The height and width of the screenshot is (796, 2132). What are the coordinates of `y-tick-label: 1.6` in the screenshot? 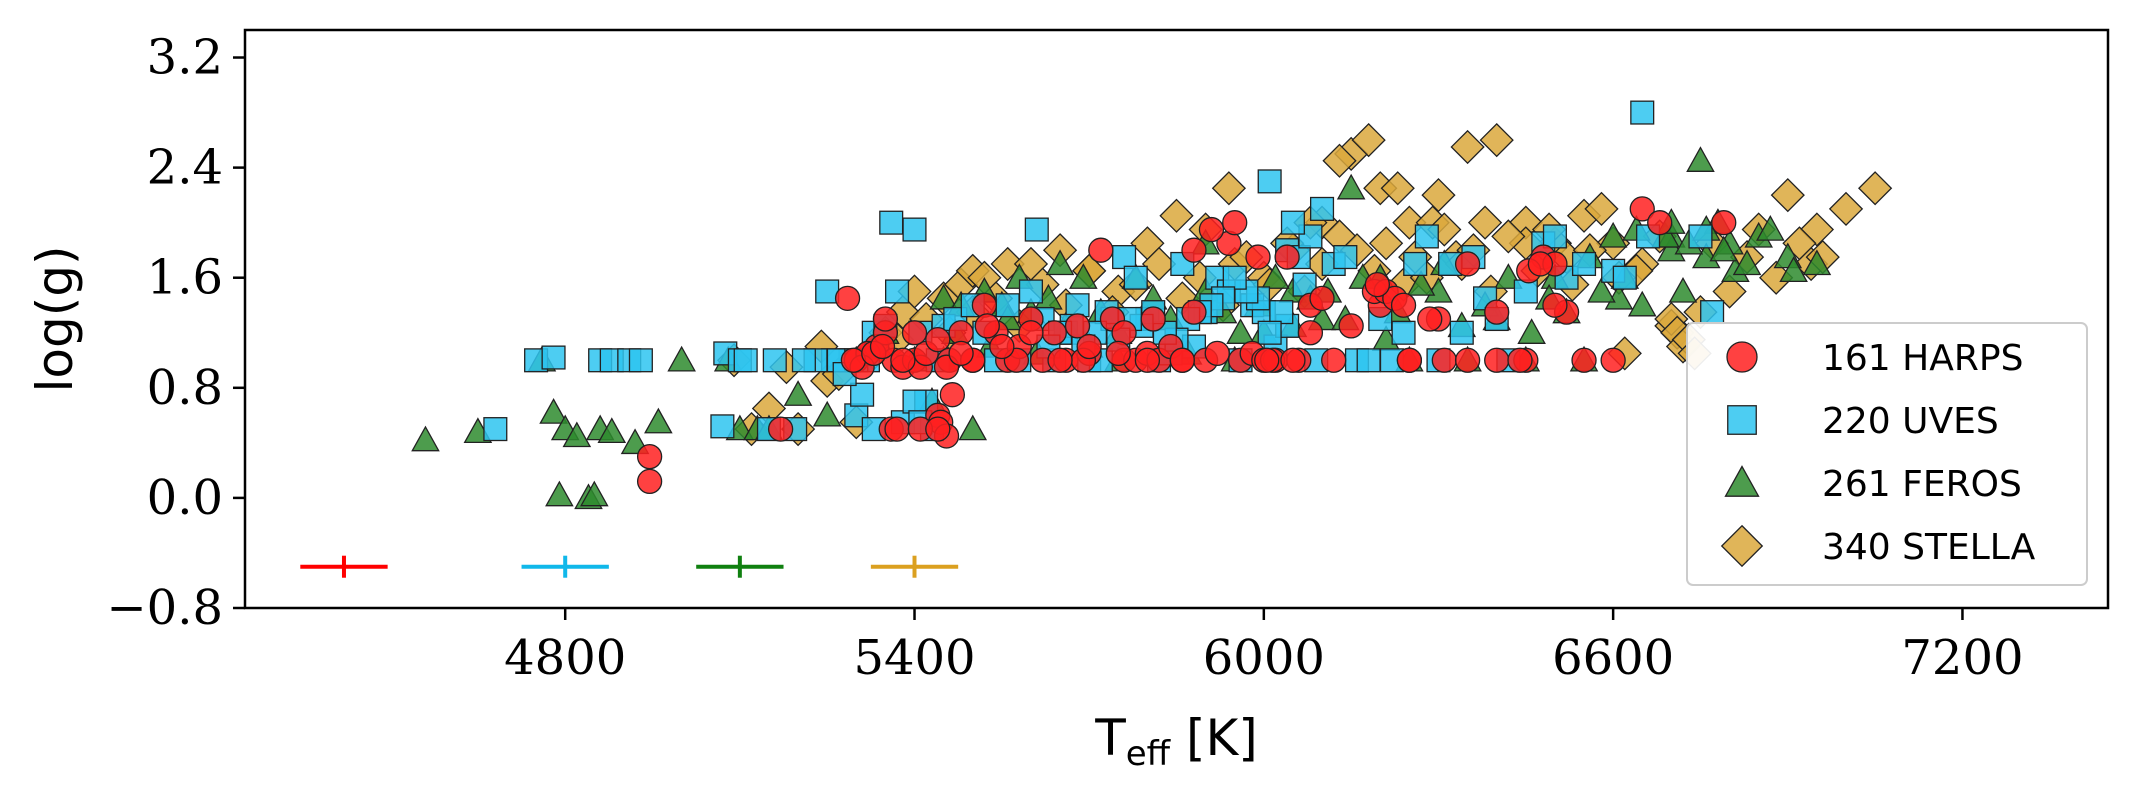 It's located at (185, 278).